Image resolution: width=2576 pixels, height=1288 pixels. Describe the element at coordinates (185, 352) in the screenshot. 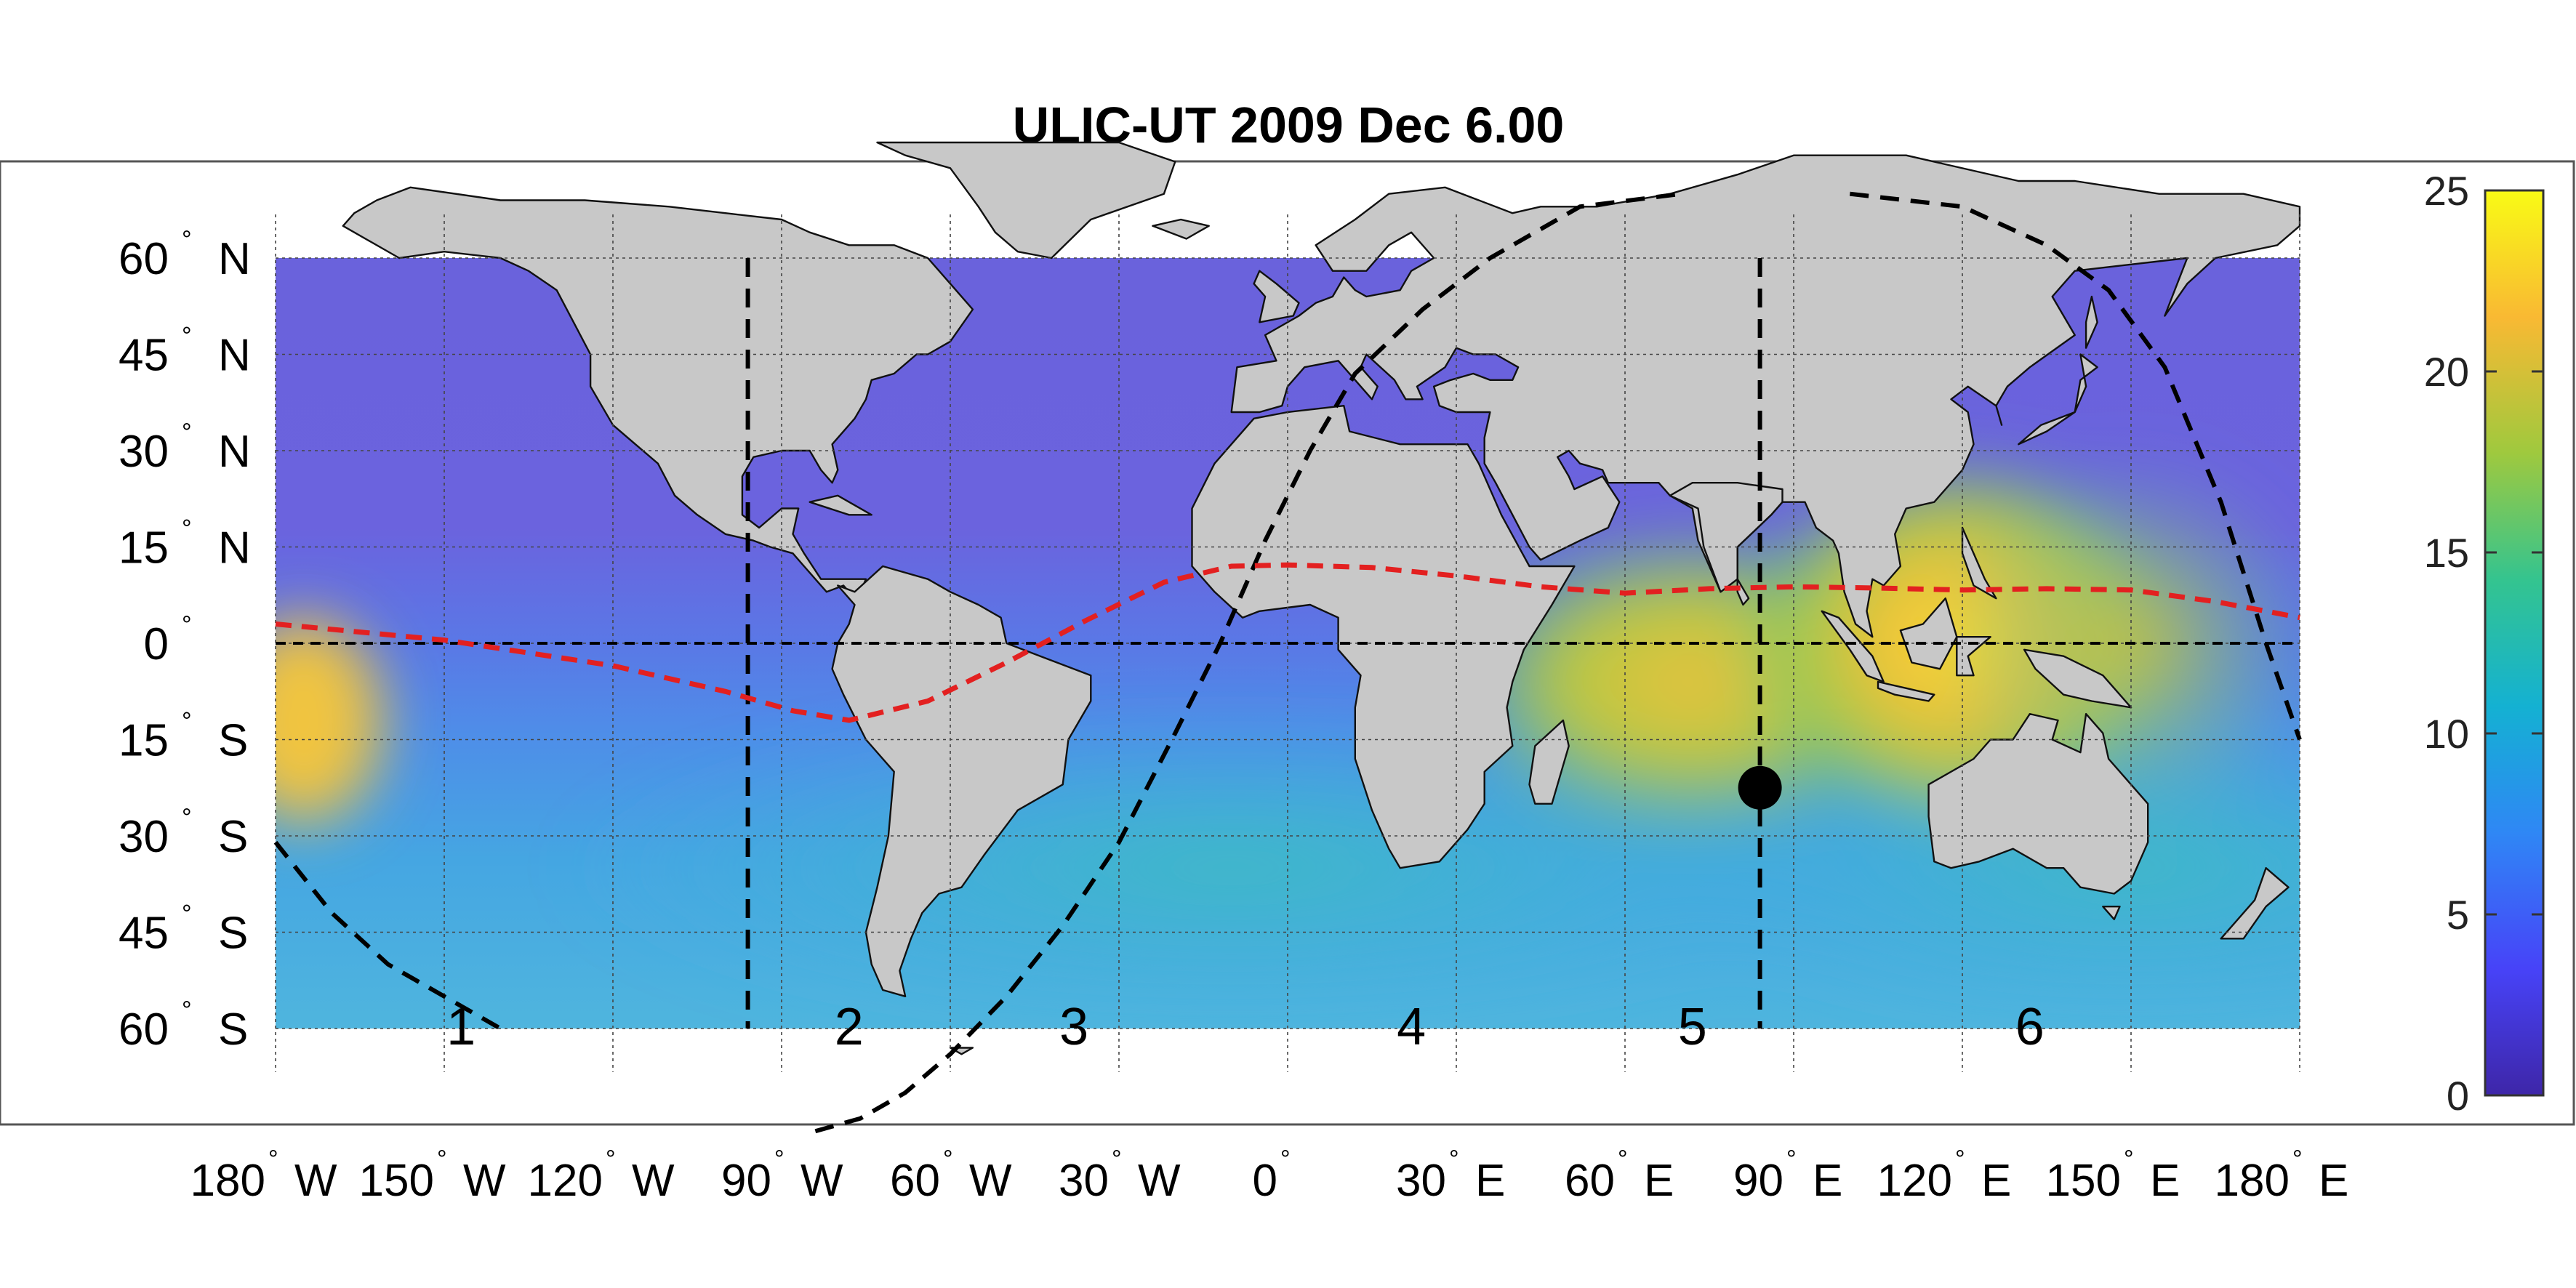

I see `lat-tick-label: 45 ° N` at that location.